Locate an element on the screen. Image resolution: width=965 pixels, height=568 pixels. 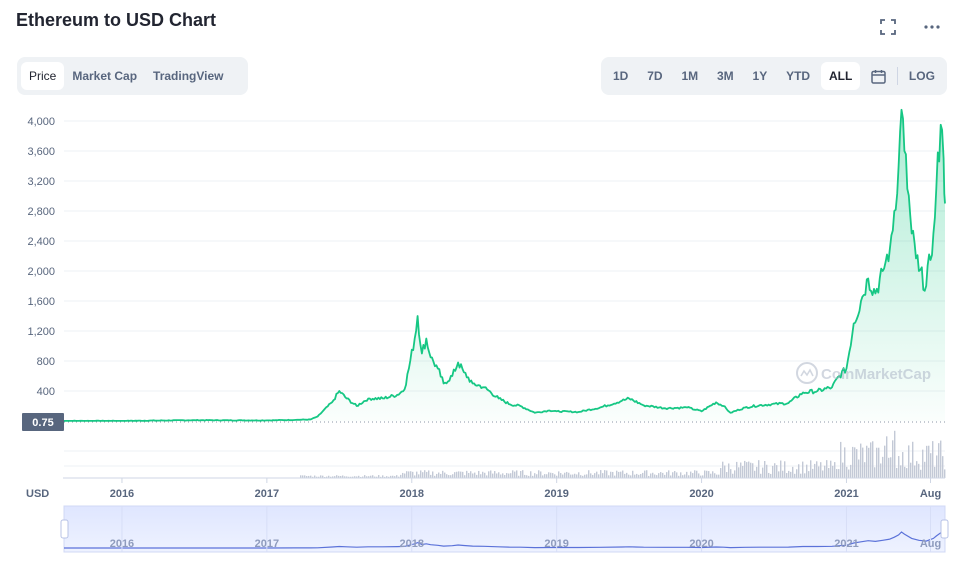
x-tick-label: Aug is located at coordinates (930, 494).